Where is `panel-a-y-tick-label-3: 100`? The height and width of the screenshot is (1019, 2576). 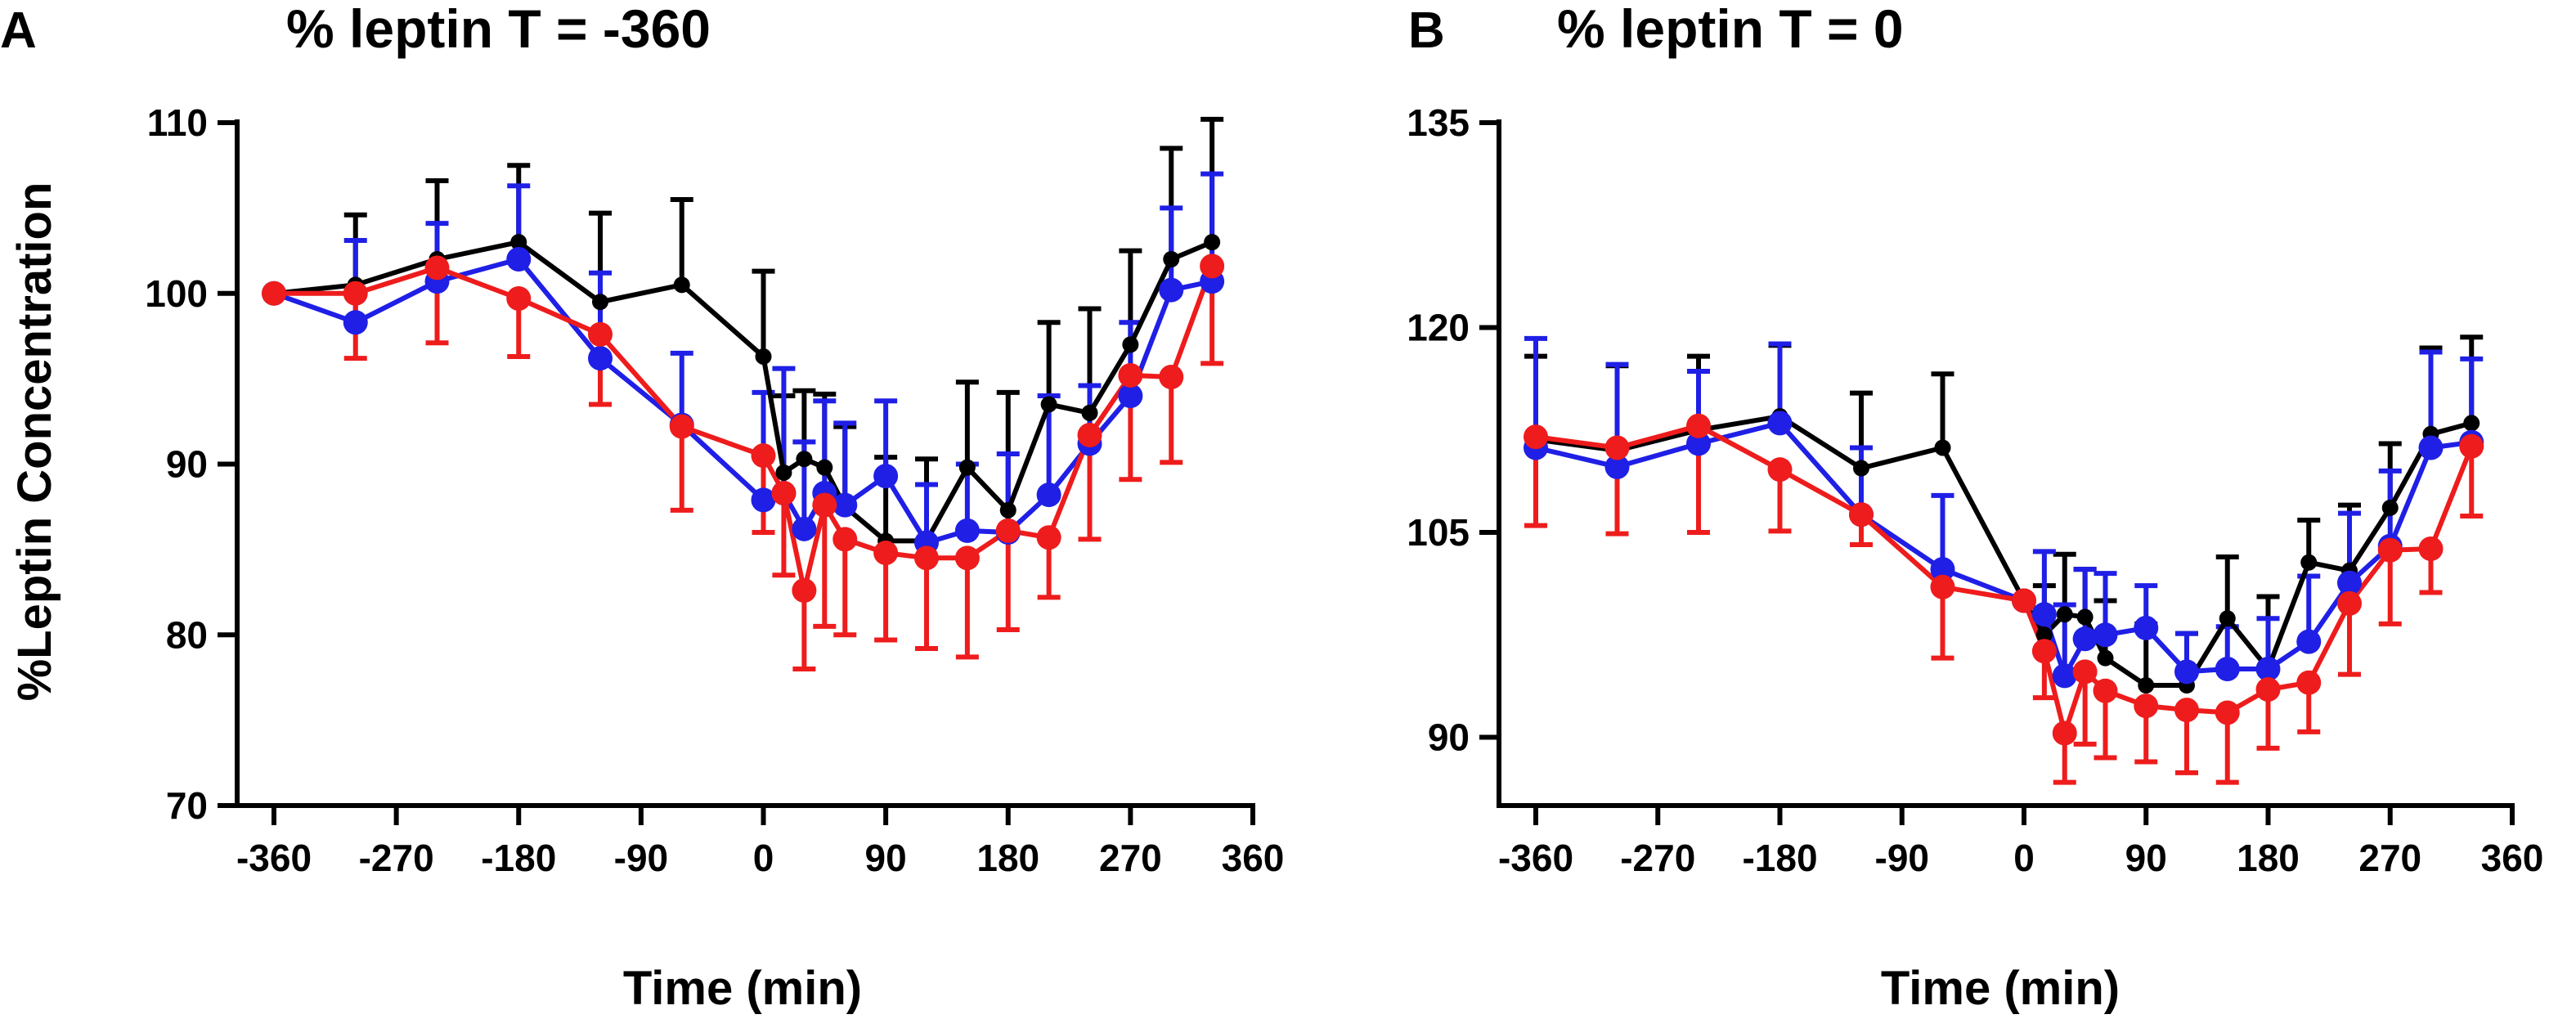
panel-a-y-tick-label-3: 100 is located at coordinates (177, 293).